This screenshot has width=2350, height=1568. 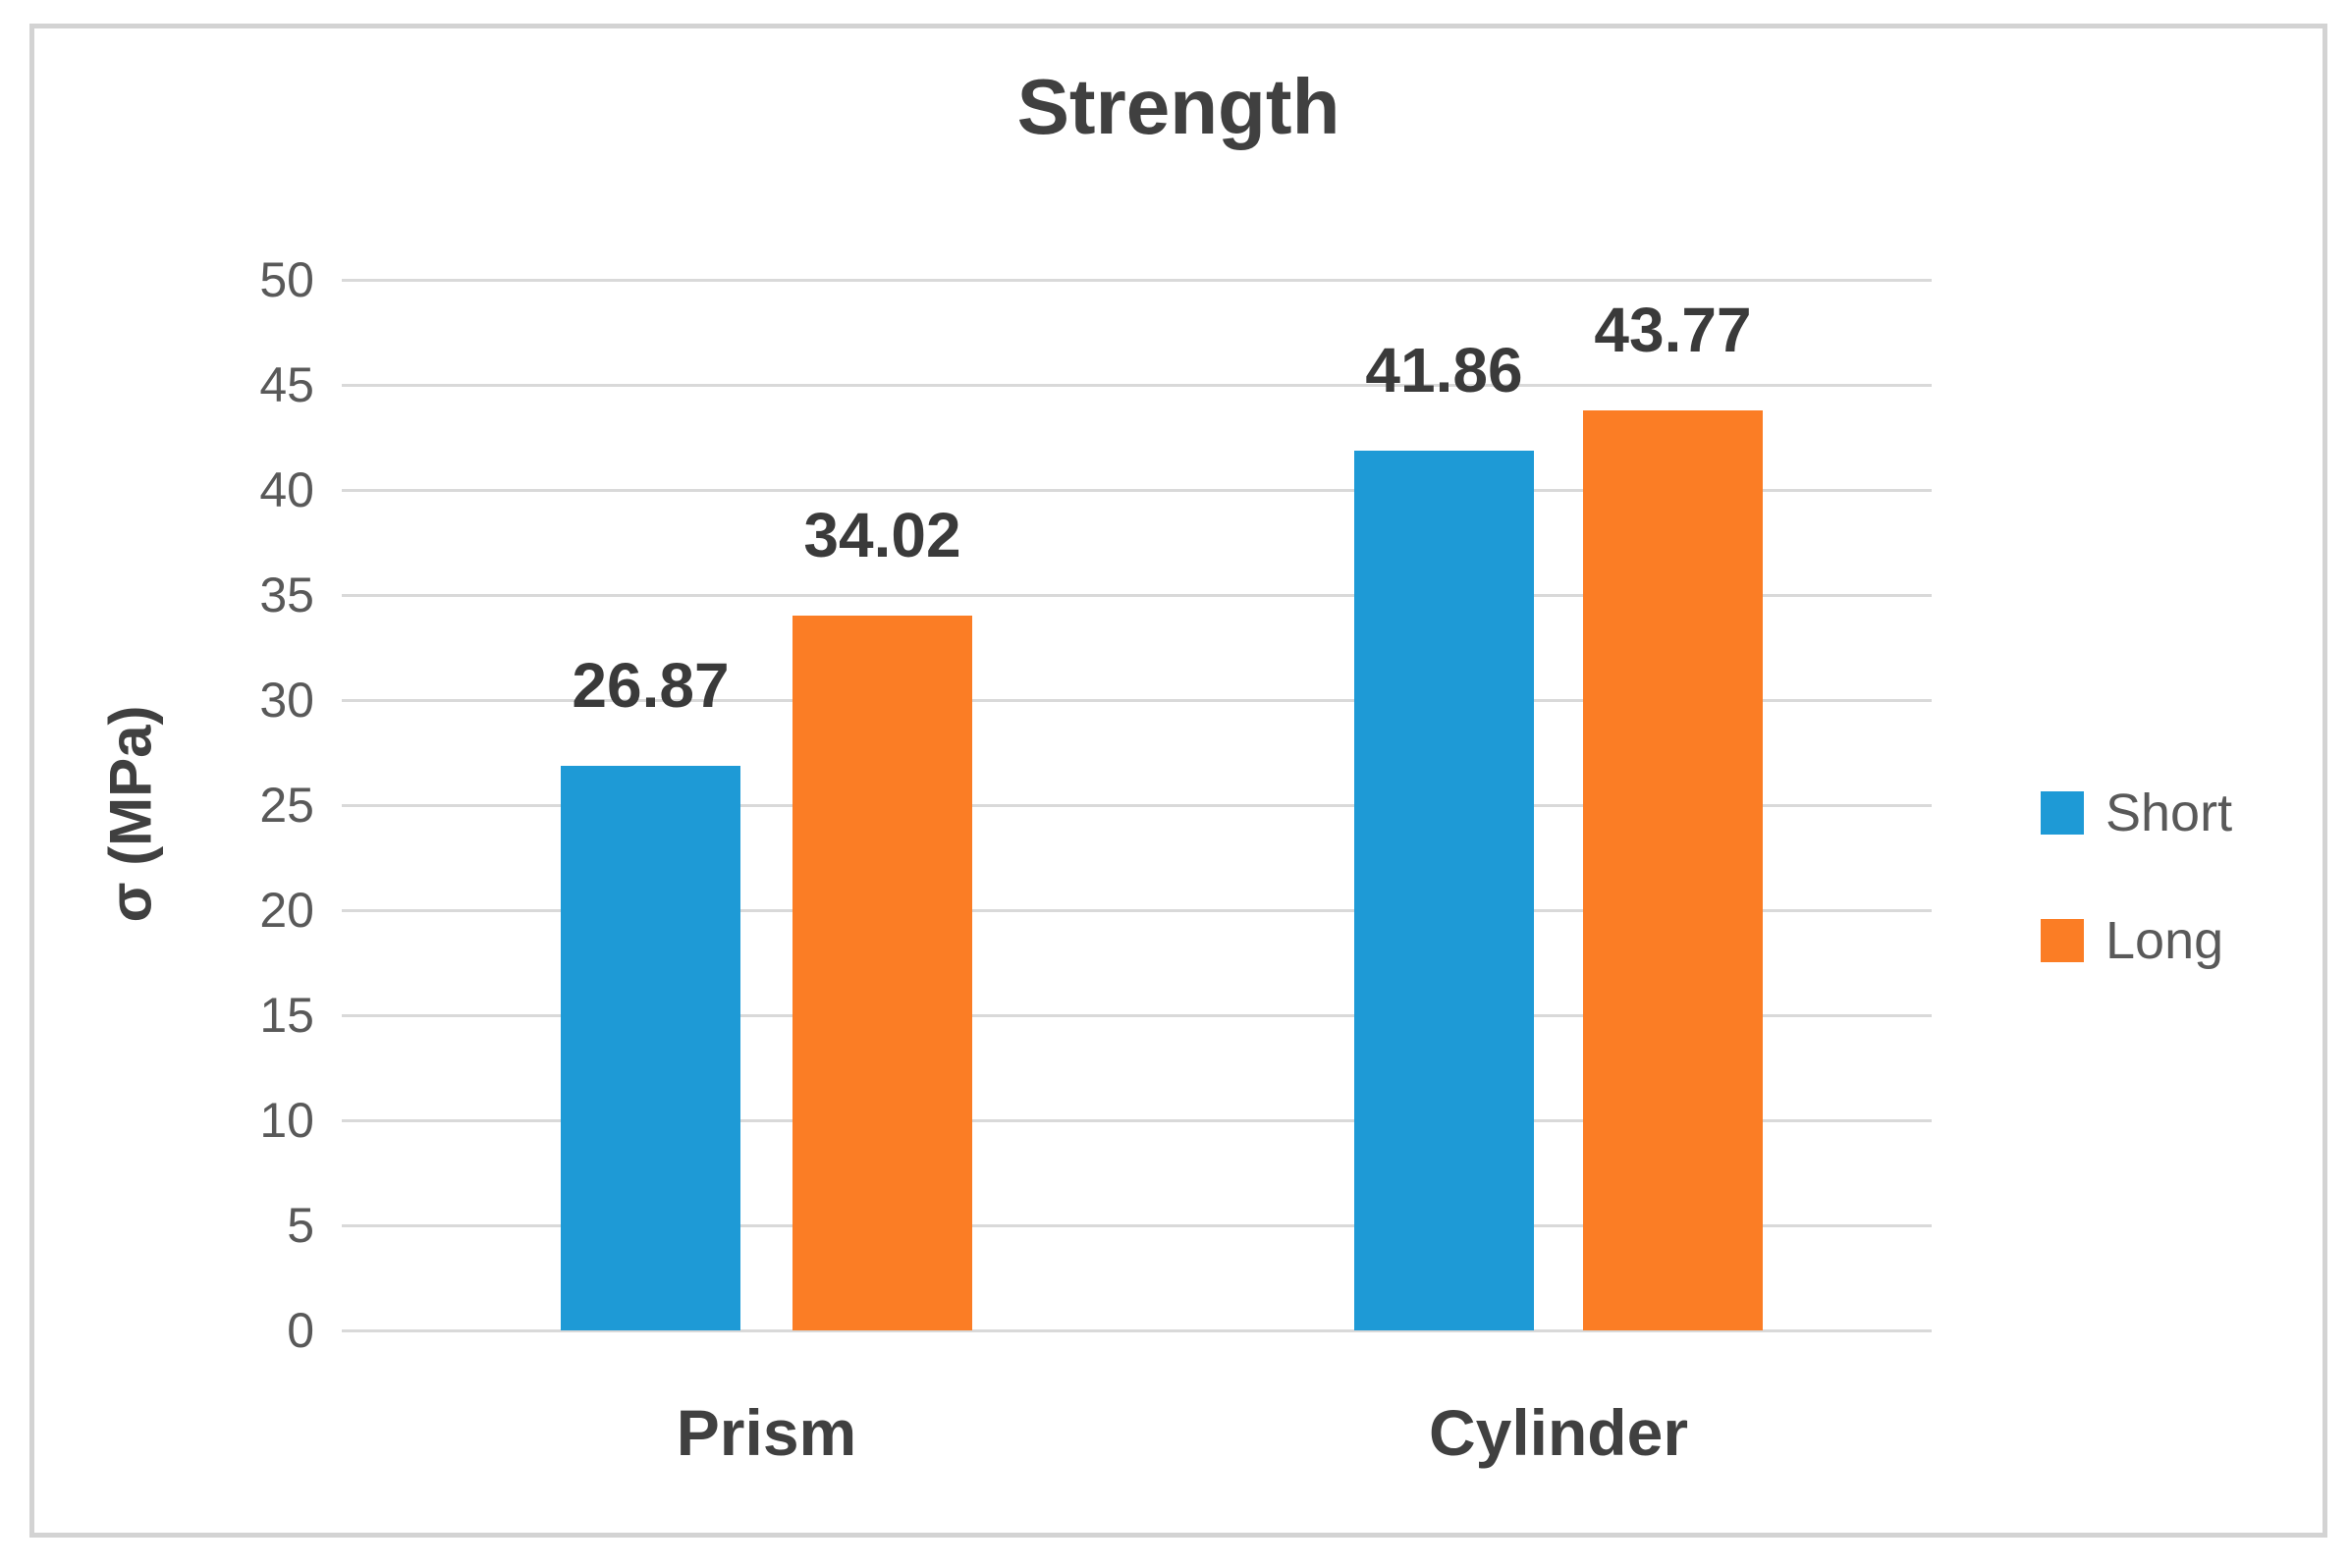 I want to click on legend-swatch-long, so click(x=2062, y=940).